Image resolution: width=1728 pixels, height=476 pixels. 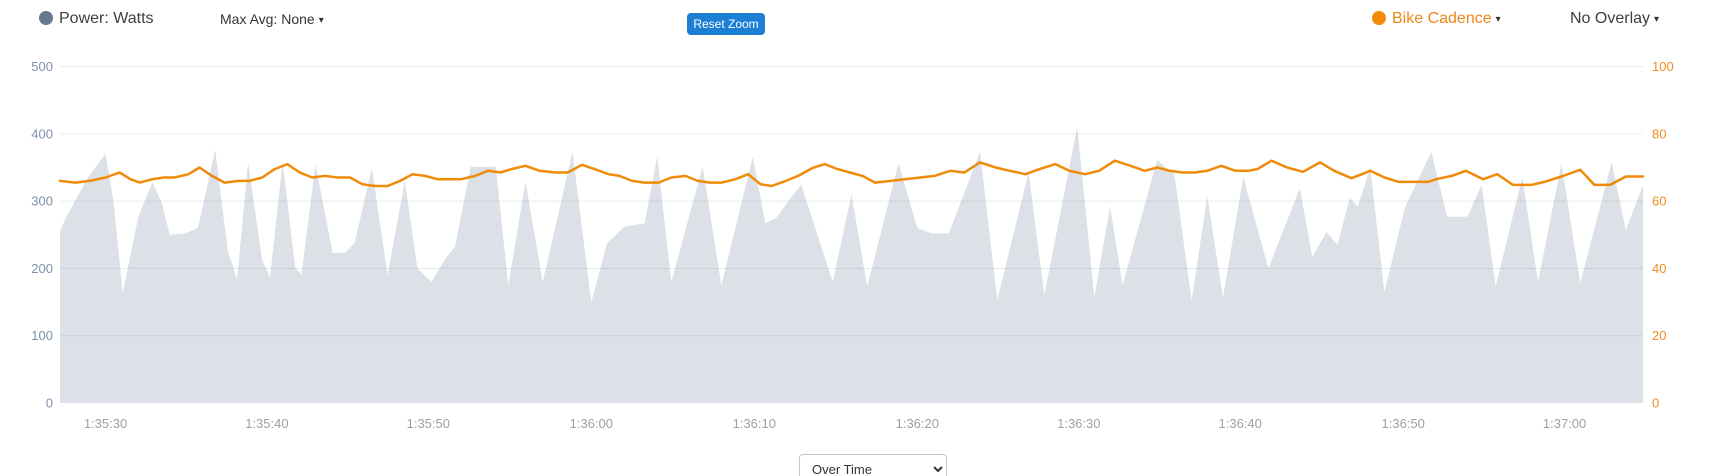 What do you see at coordinates (1663, 66) in the screenshot?
I see `right-axis-tick-label: 100` at bounding box center [1663, 66].